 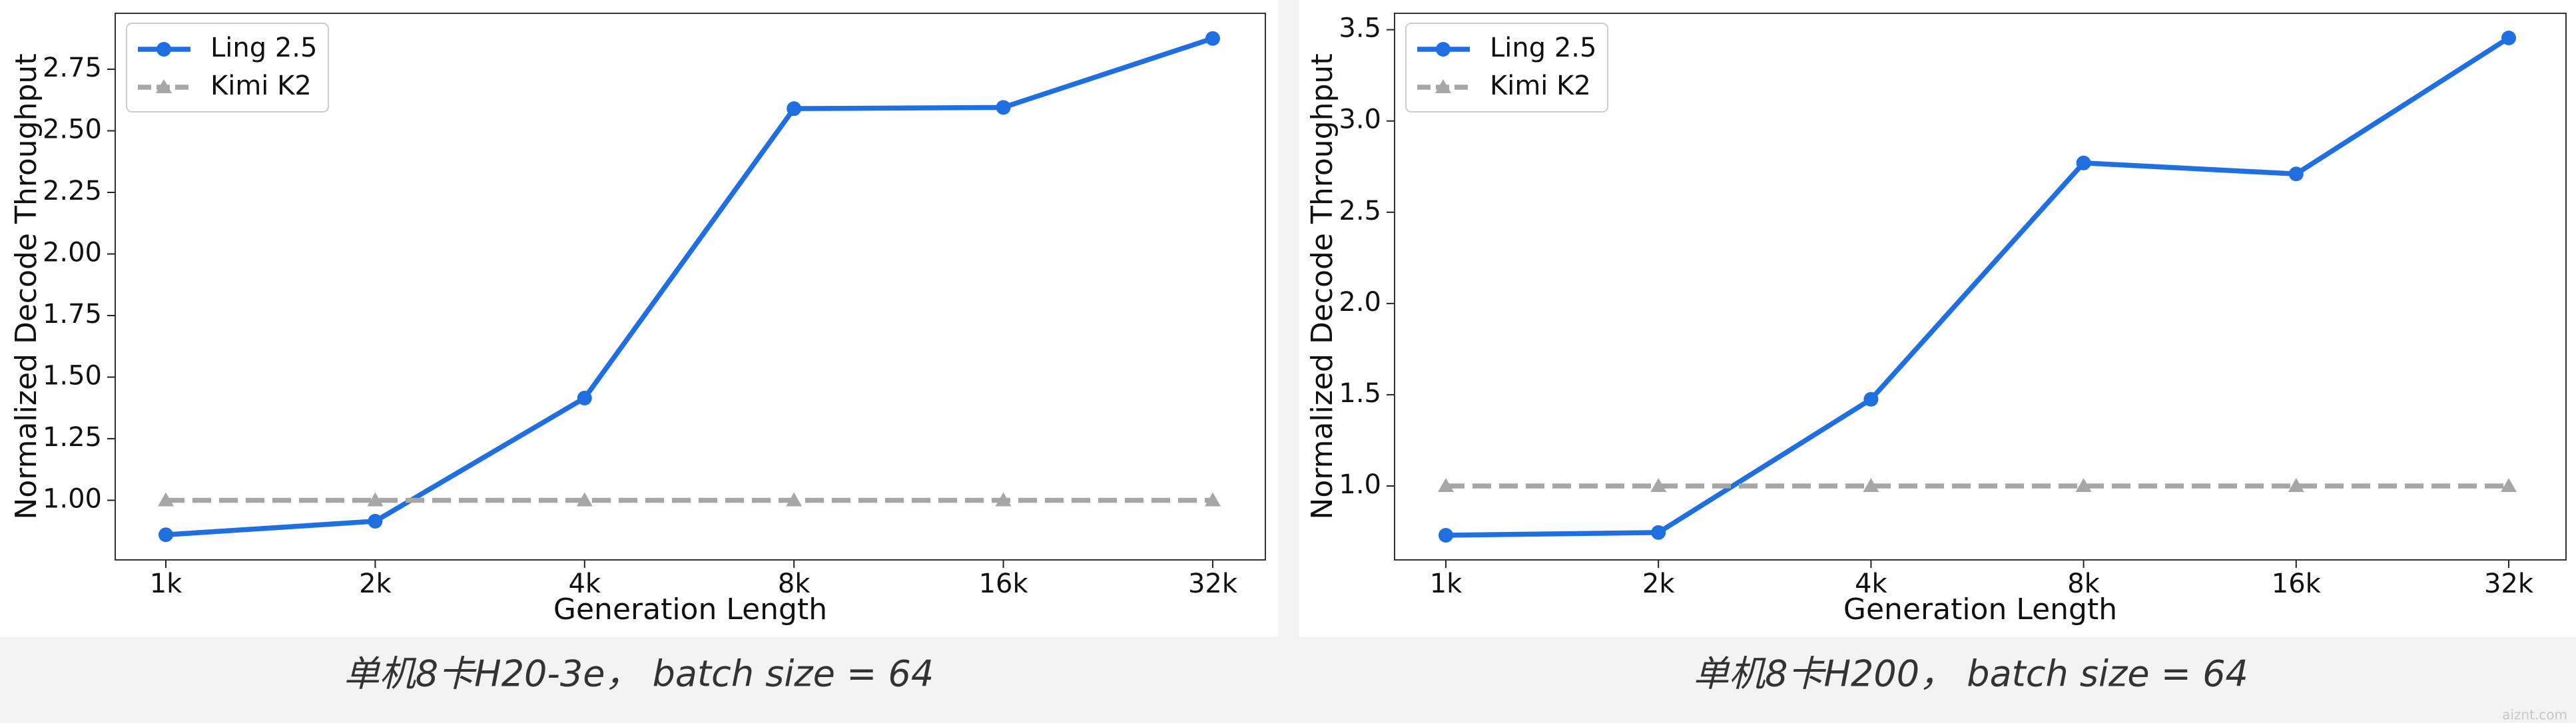 I want to click on y-tick-label: 2.75, so click(x=72, y=68).